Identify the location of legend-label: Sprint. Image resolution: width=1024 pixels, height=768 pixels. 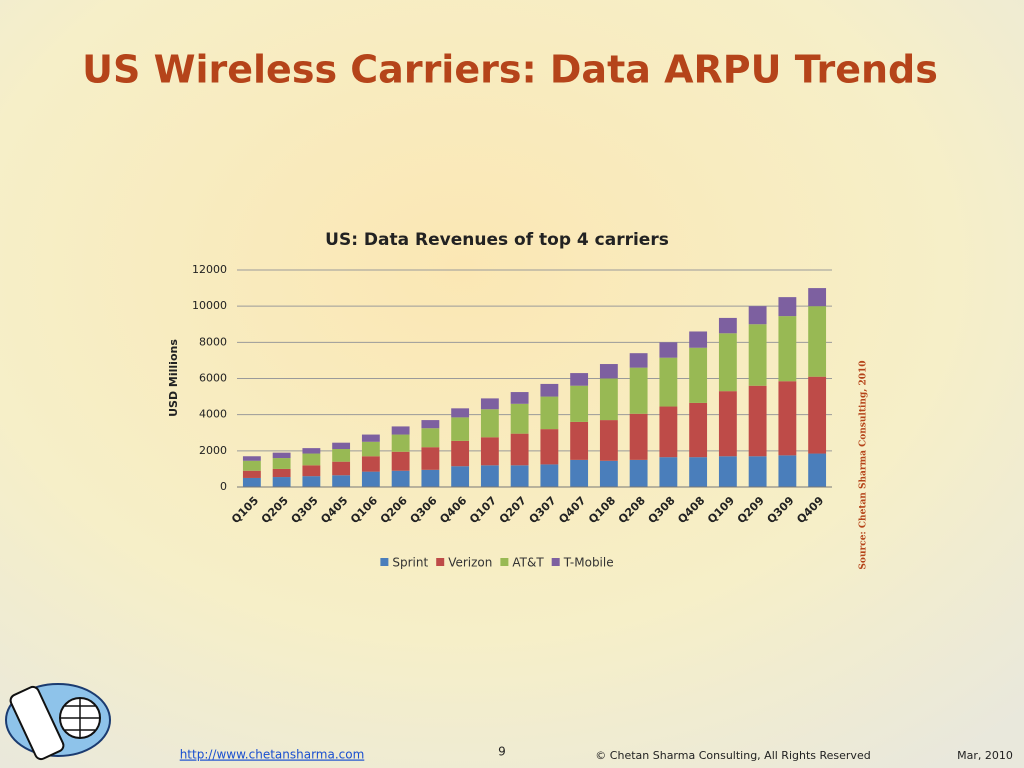
(410, 563).